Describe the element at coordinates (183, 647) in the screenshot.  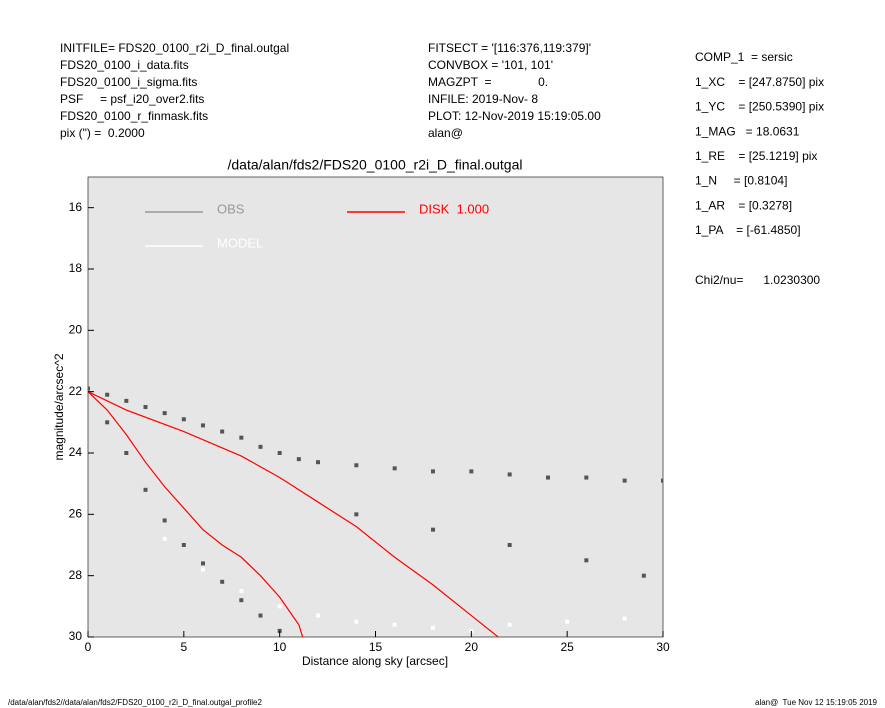
I see `x-tick-label: 5` at that location.